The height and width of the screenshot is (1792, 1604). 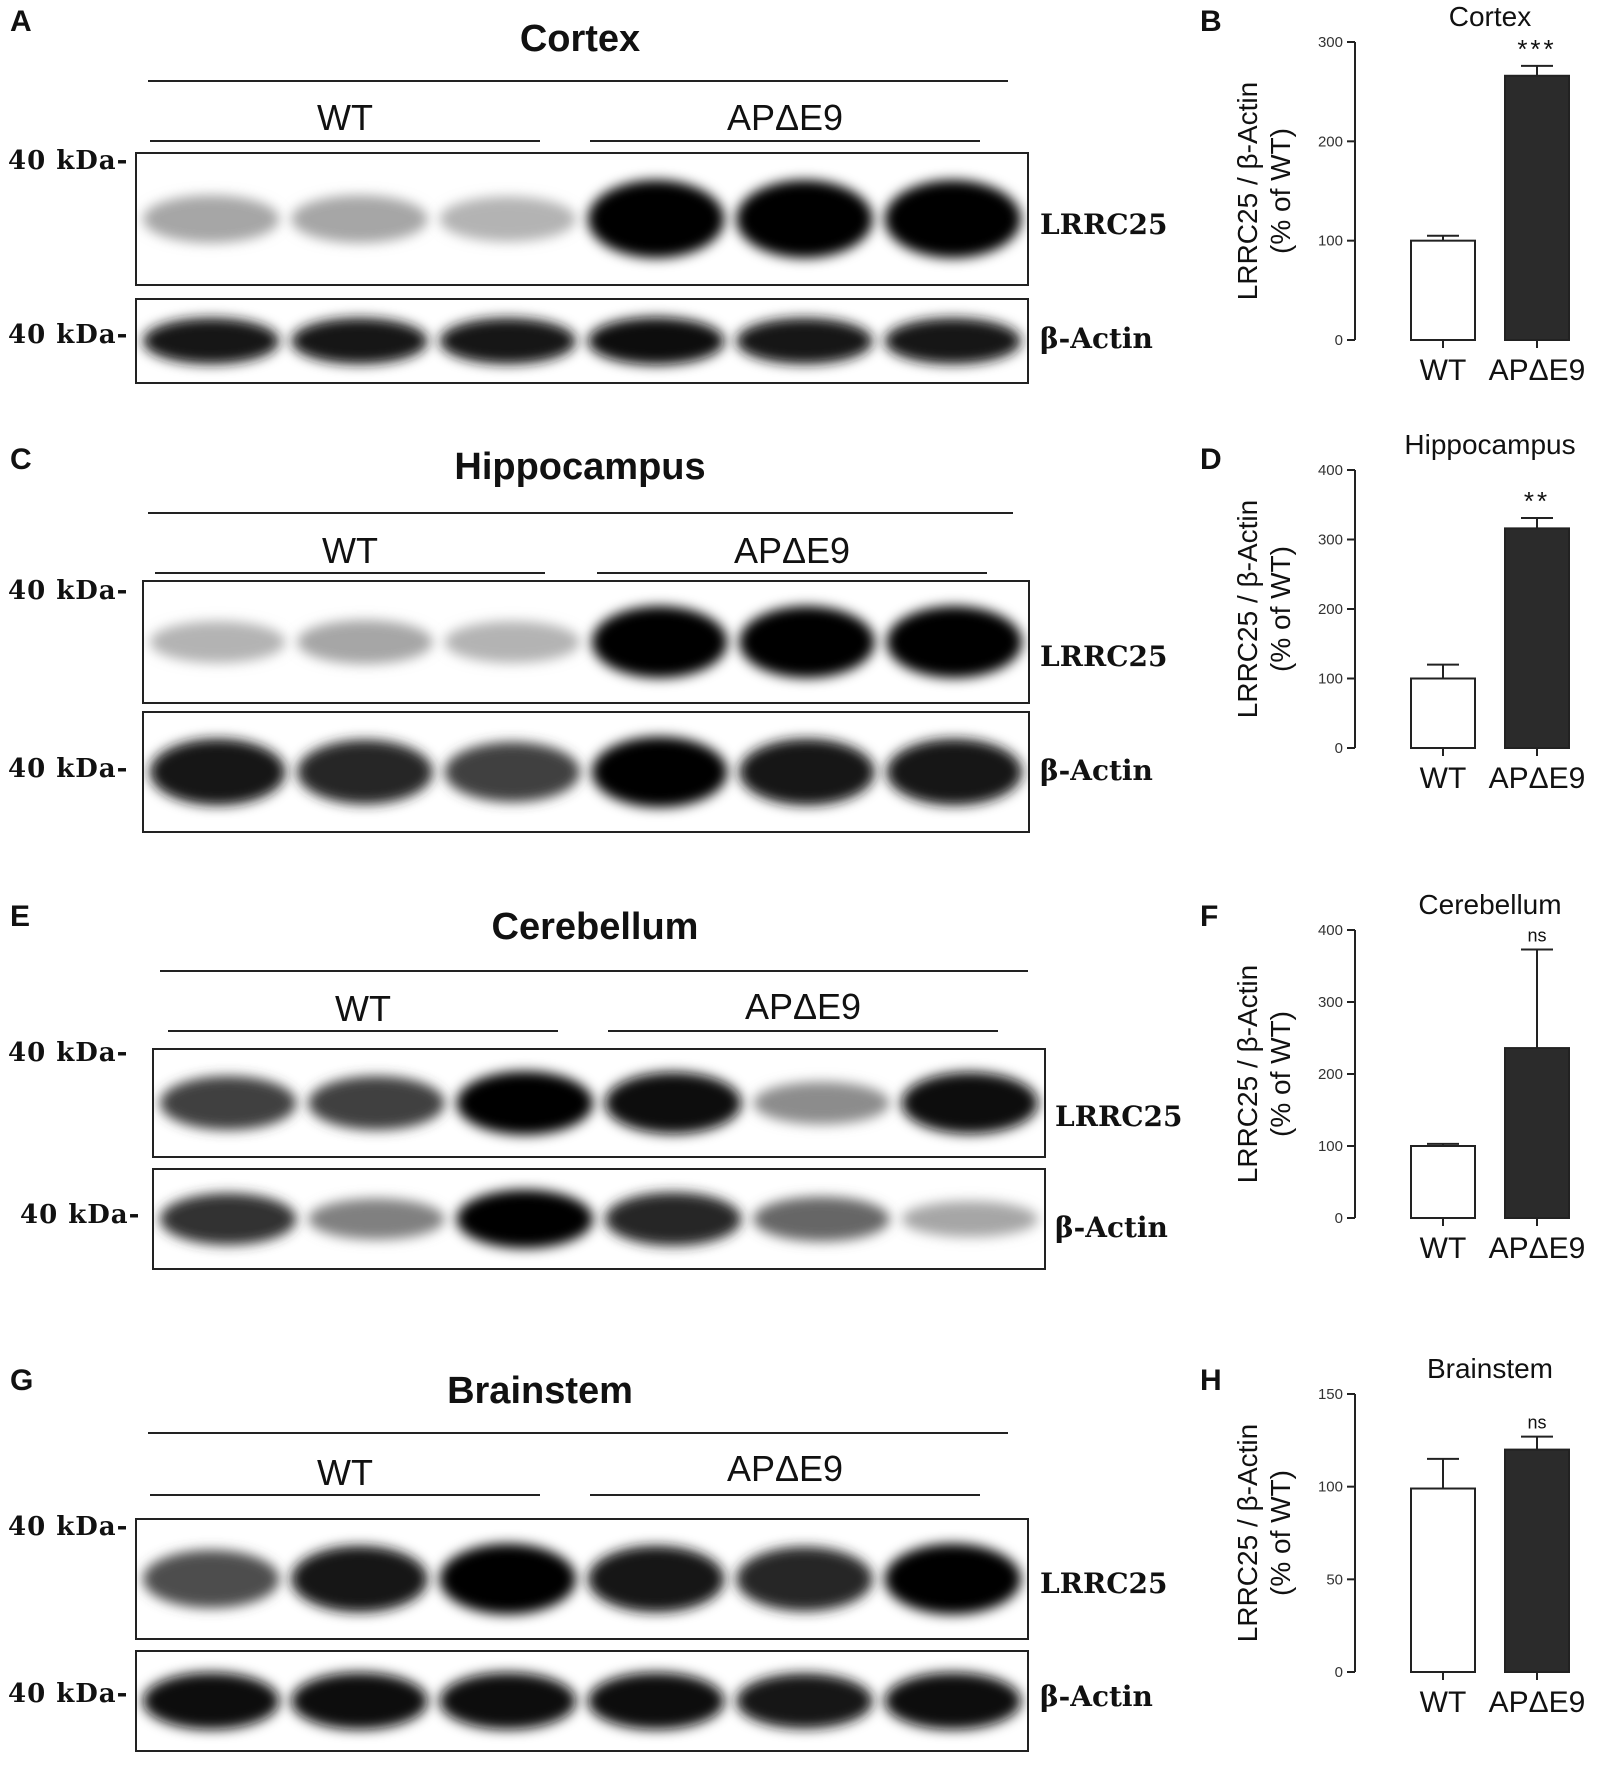 I want to click on panel-letter-a: A, so click(x=21, y=21).